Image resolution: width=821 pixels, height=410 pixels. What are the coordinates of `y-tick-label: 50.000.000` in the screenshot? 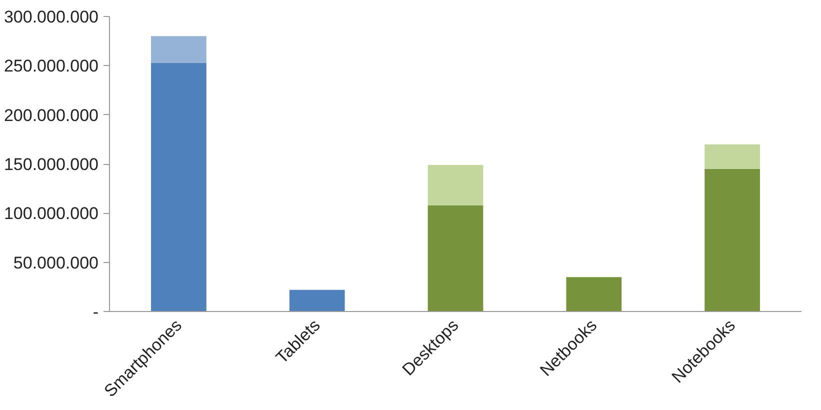 It's located at (56, 262).